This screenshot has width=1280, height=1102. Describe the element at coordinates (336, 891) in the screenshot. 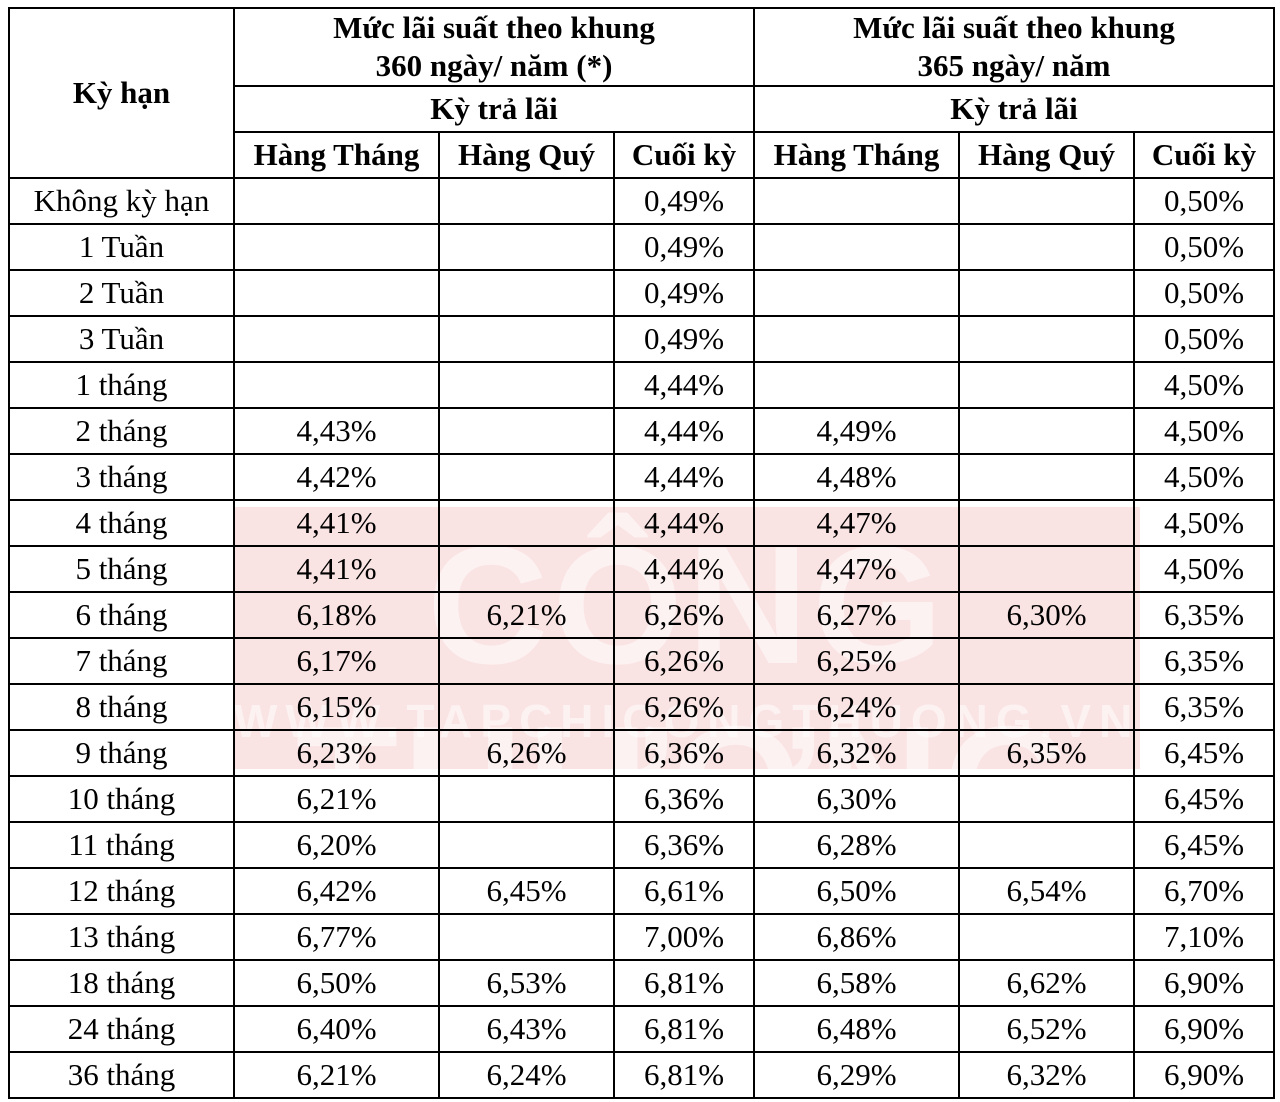

I see `rate-cell-monthly-360: 6,42%` at that location.